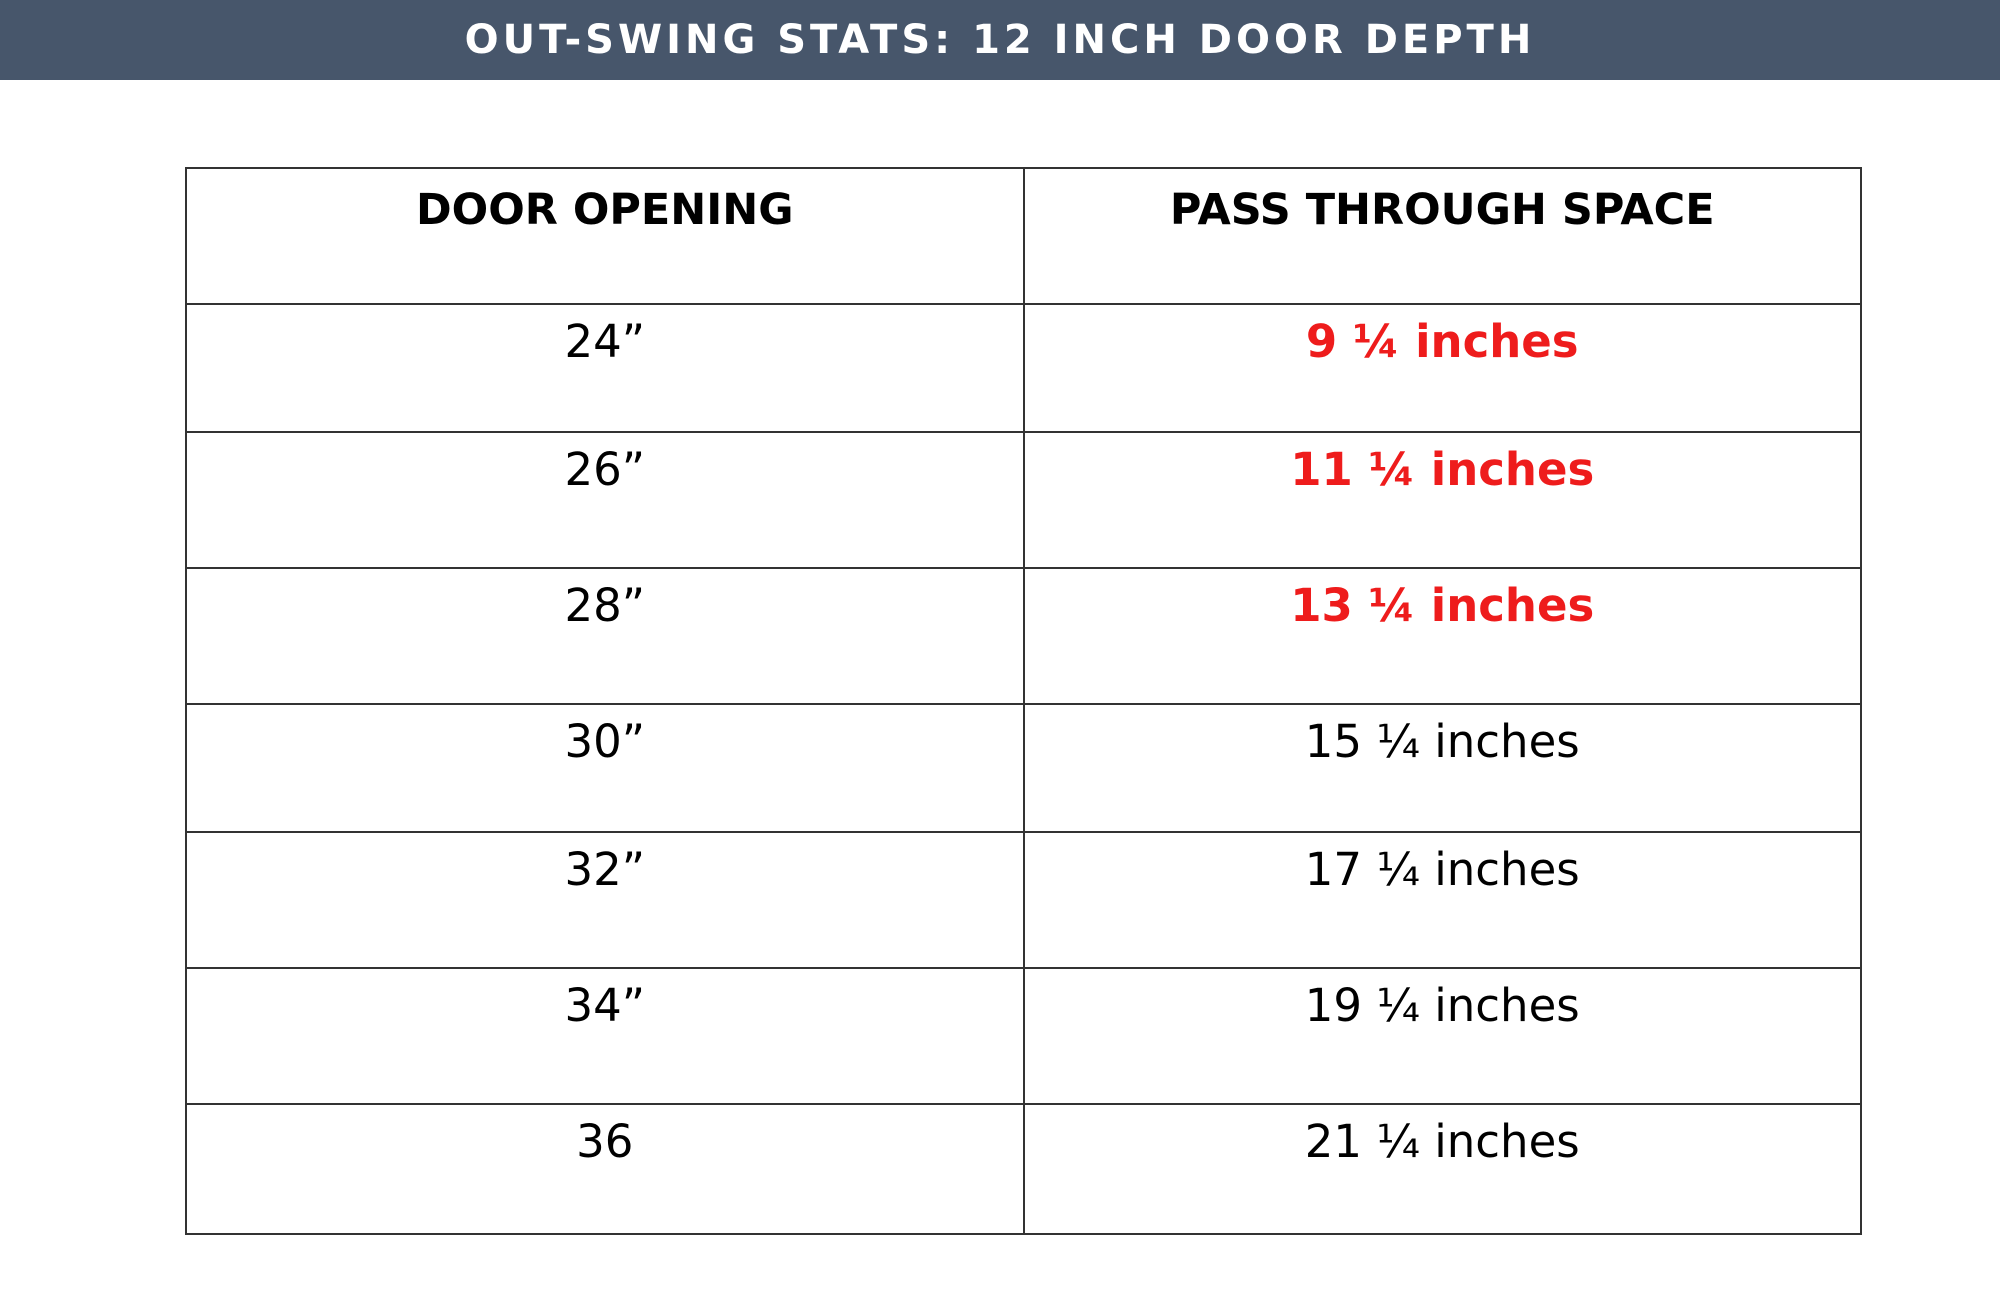 This screenshot has width=2000, height=1295. I want to click on table-row: 32” 17 ¼ inches, so click(1023, 900).